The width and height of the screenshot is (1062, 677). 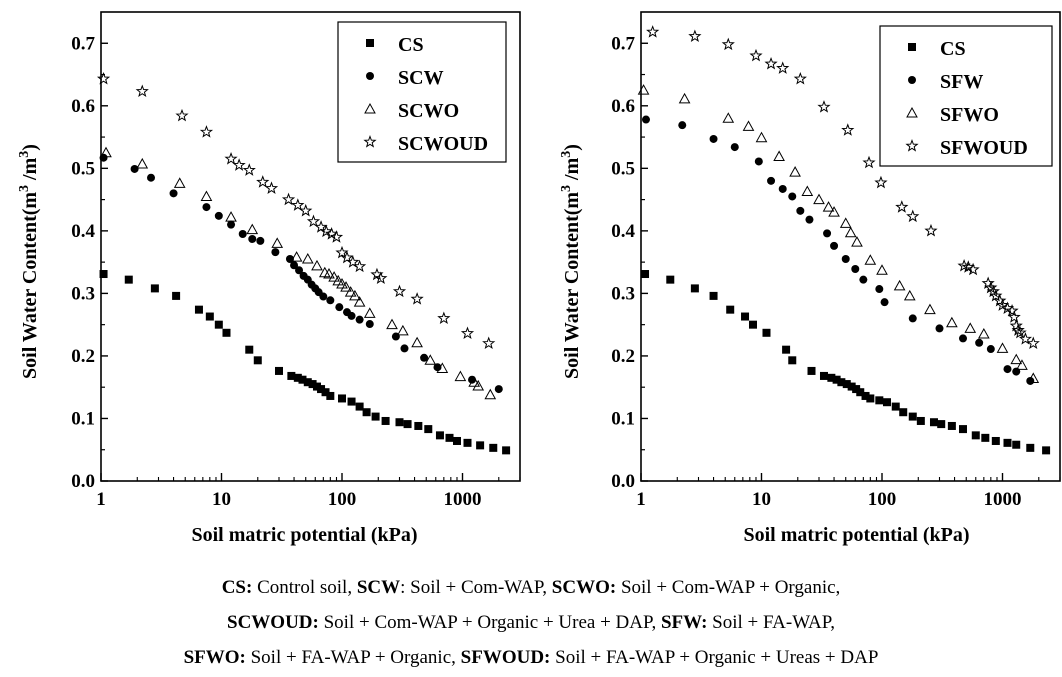 I want to click on y-tick-label: 0.4, so click(x=623, y=231).